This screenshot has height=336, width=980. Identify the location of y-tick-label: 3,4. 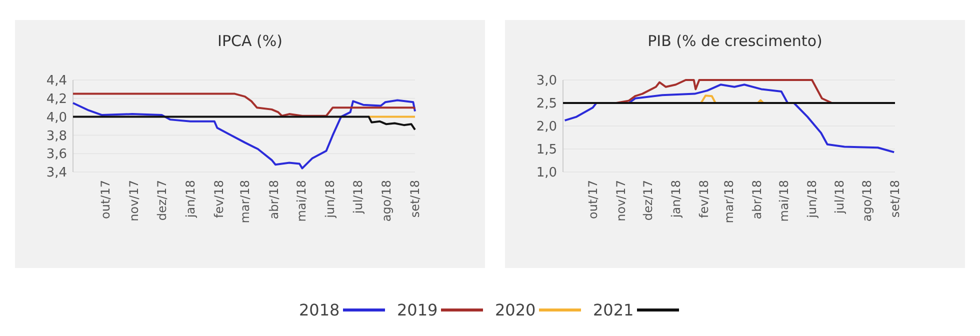
(56, 173).